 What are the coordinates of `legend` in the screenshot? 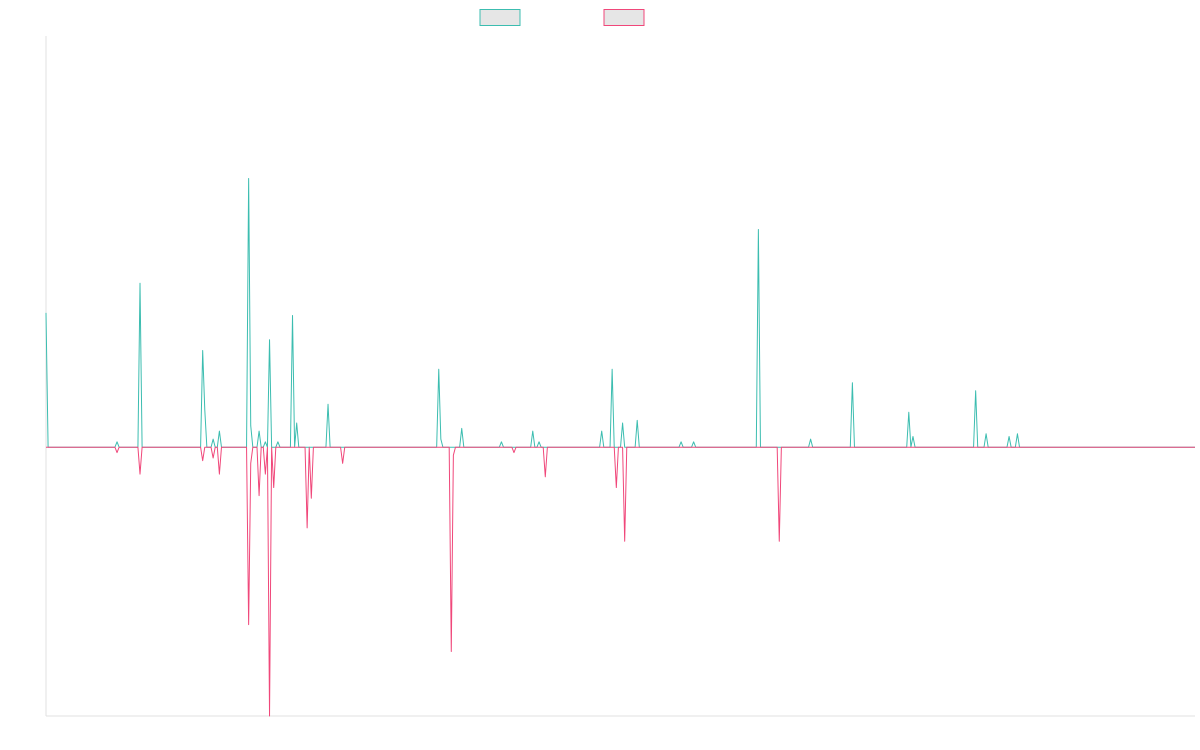 It's located at (562, 17).